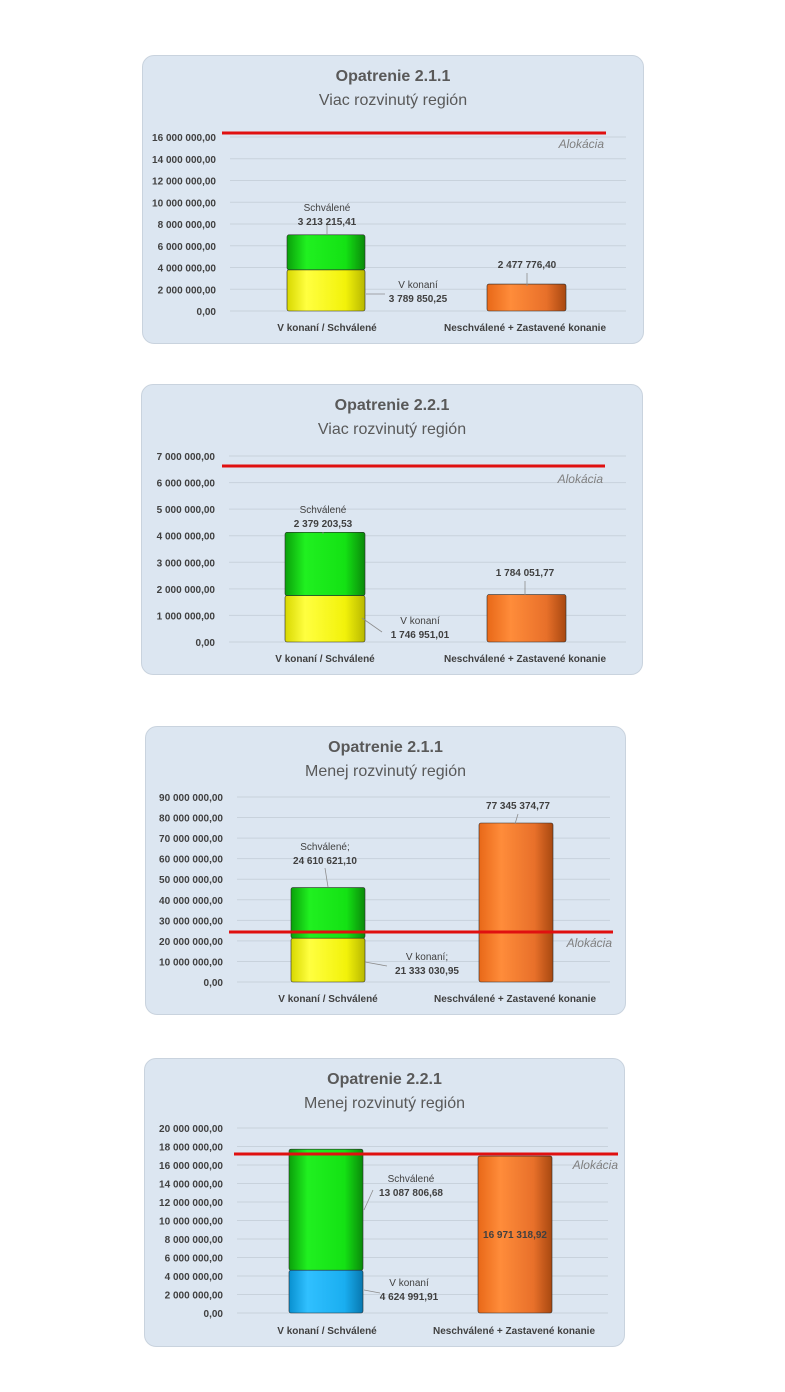  I want to click on data-label-value: 24 610 621,10, so click(325, 861).